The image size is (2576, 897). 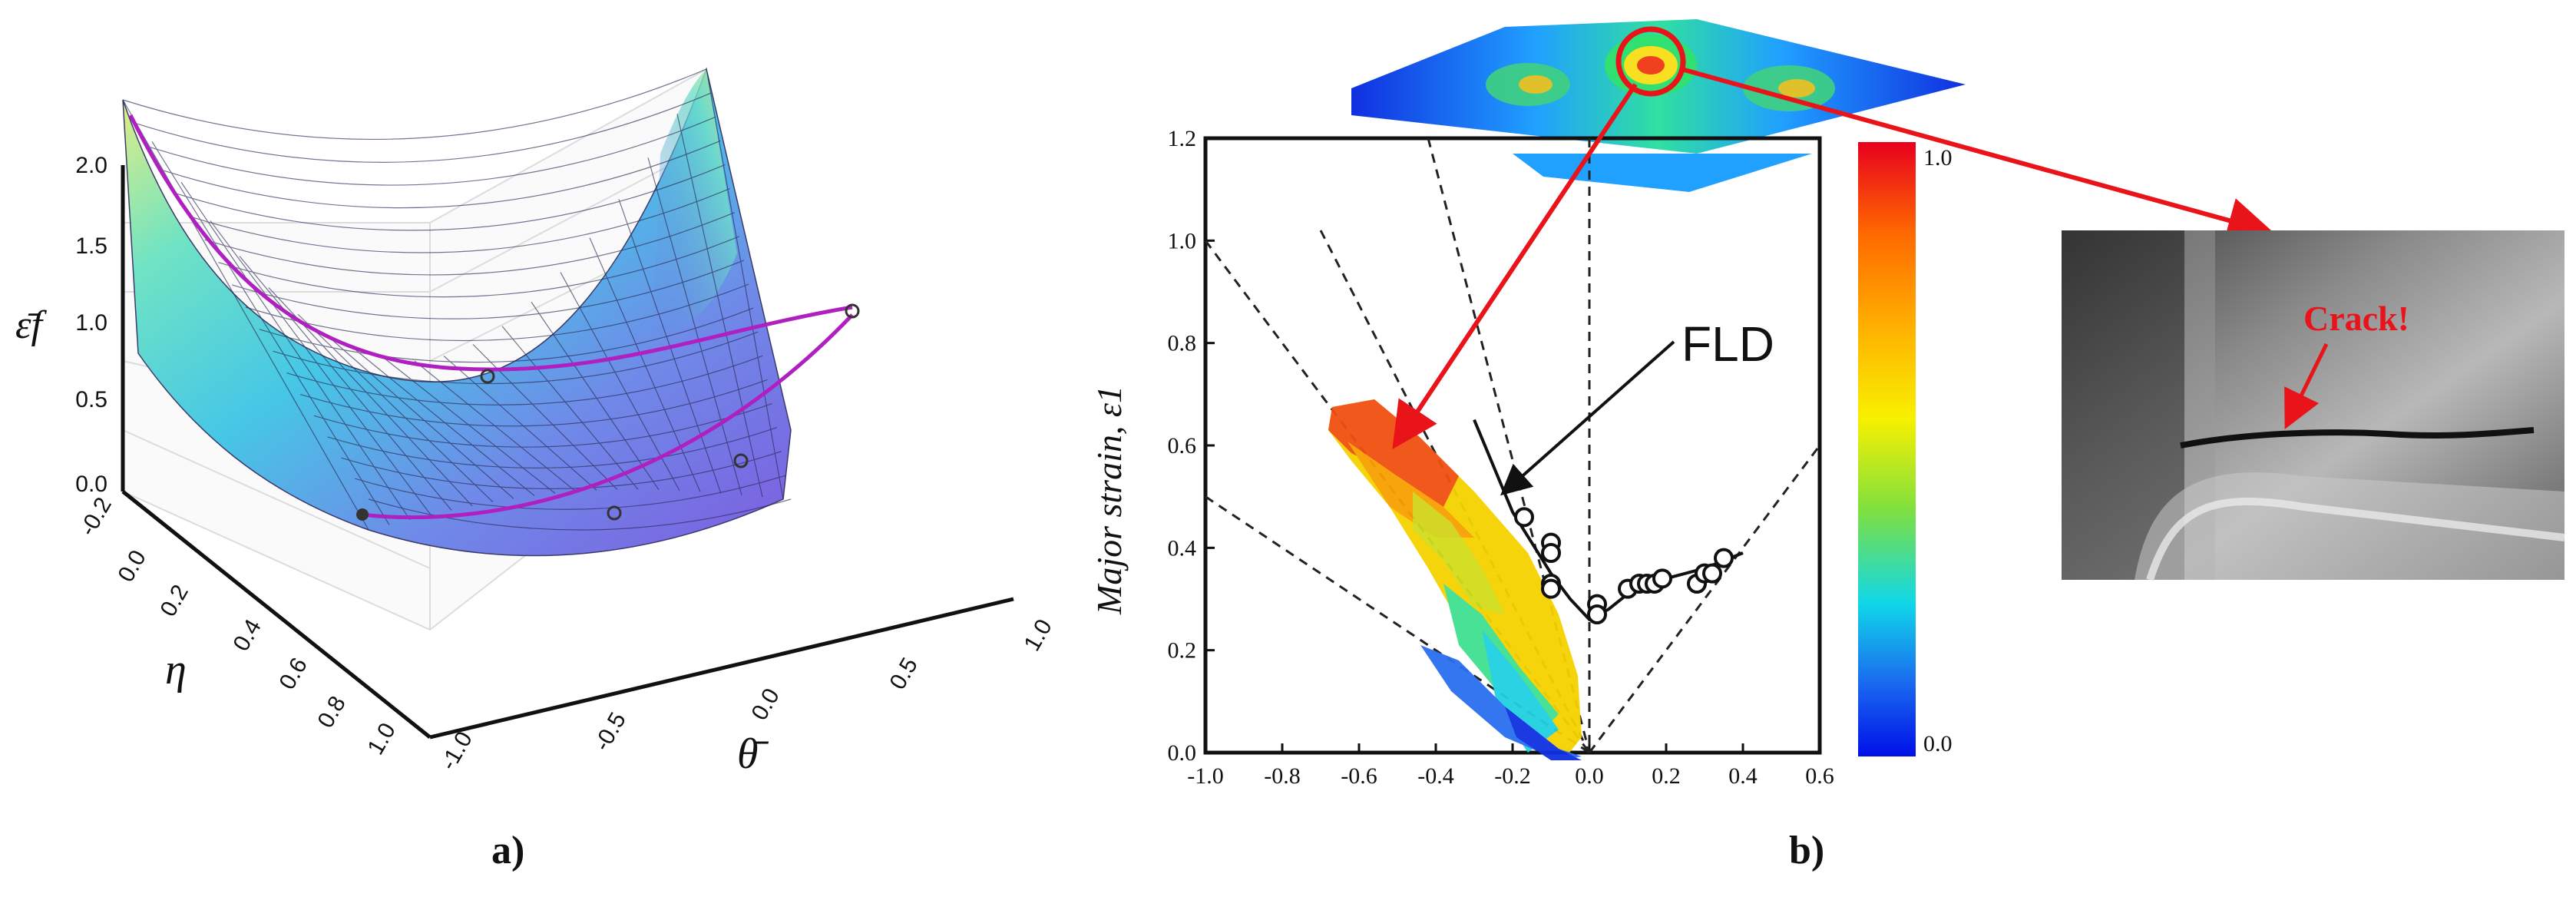 I want to click on eta-tick-label: 0.6, so click(x=293, y=674).